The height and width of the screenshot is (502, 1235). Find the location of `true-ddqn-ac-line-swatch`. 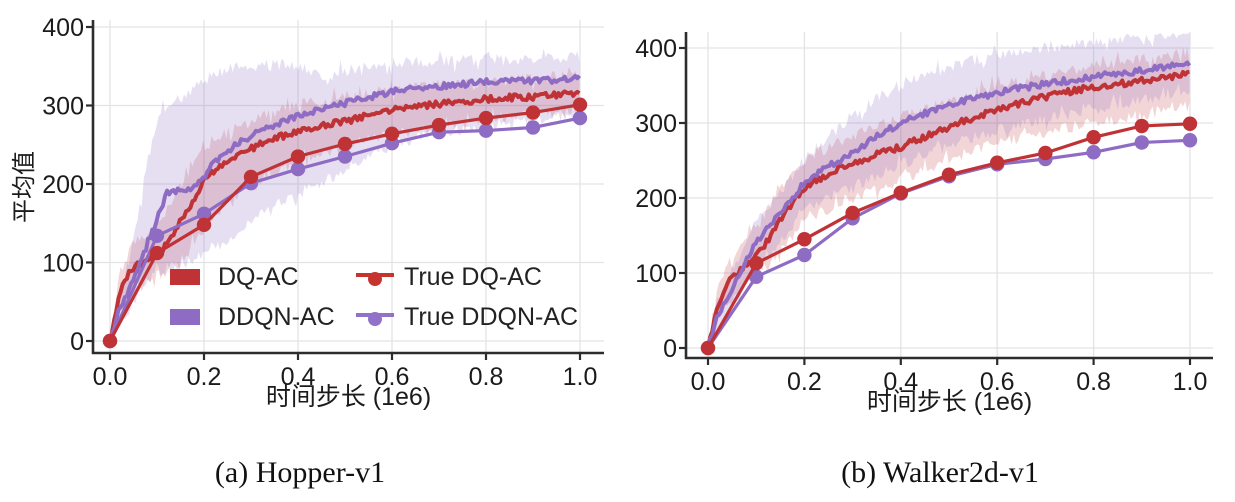

true-ddqn-ac-line-swatch is located at coordinates (375, 319).